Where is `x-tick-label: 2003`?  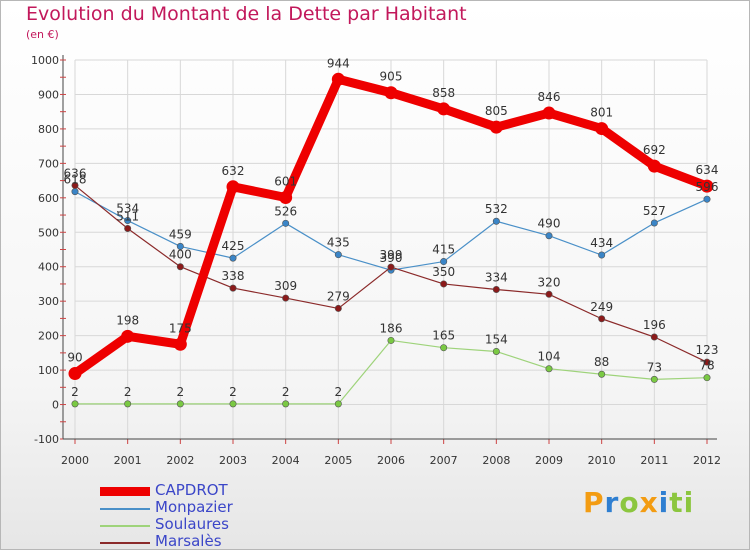
x-tick-label: 2003 is located at coordinates (233, 460).